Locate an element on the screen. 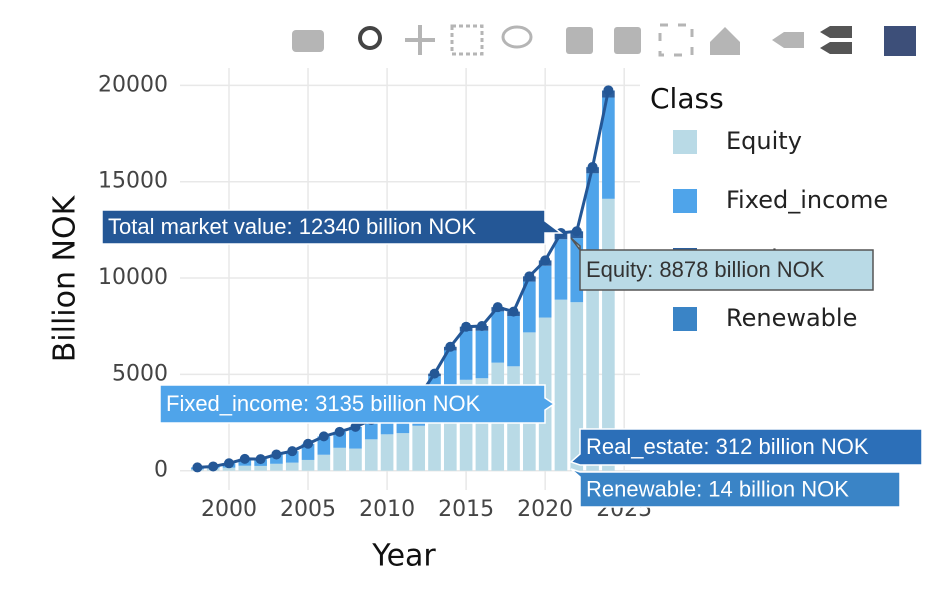 The width and height of the screenshot is (940, 594). hover-text: Total market value: 12340 billion NOK is located at coordinates (292, 226).